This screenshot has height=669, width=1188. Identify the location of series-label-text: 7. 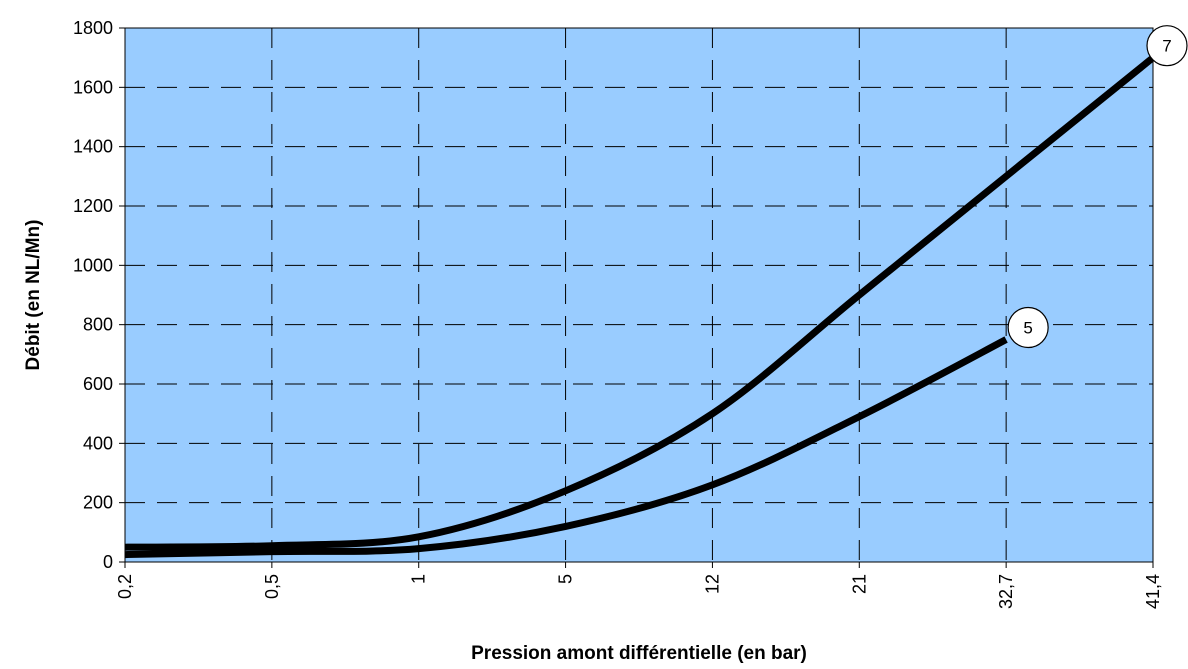
(1166, 46).